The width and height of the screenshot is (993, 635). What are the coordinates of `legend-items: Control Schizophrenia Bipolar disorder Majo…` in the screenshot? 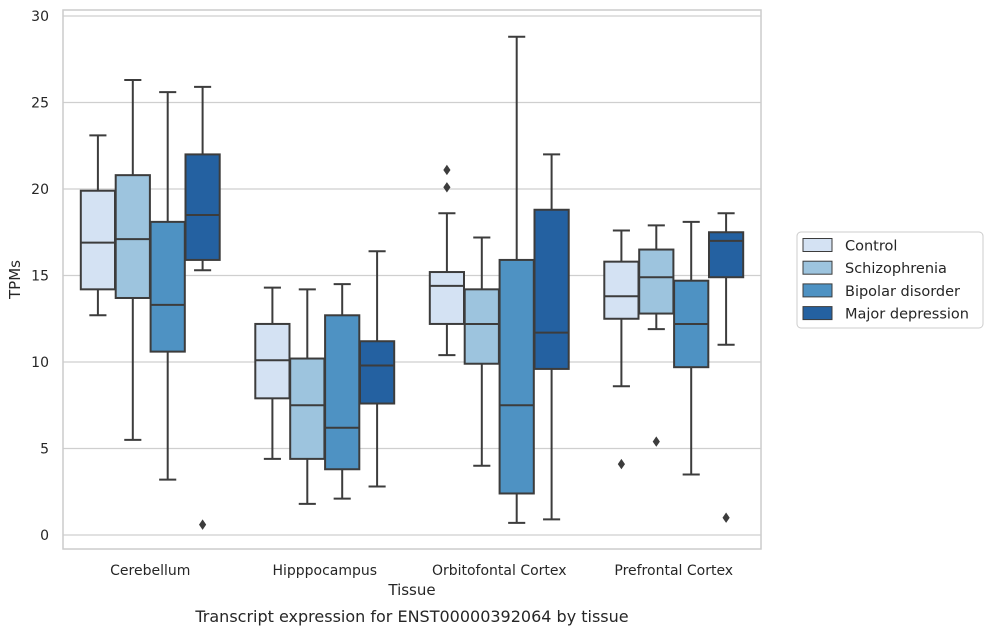 It's located at (885, 280).